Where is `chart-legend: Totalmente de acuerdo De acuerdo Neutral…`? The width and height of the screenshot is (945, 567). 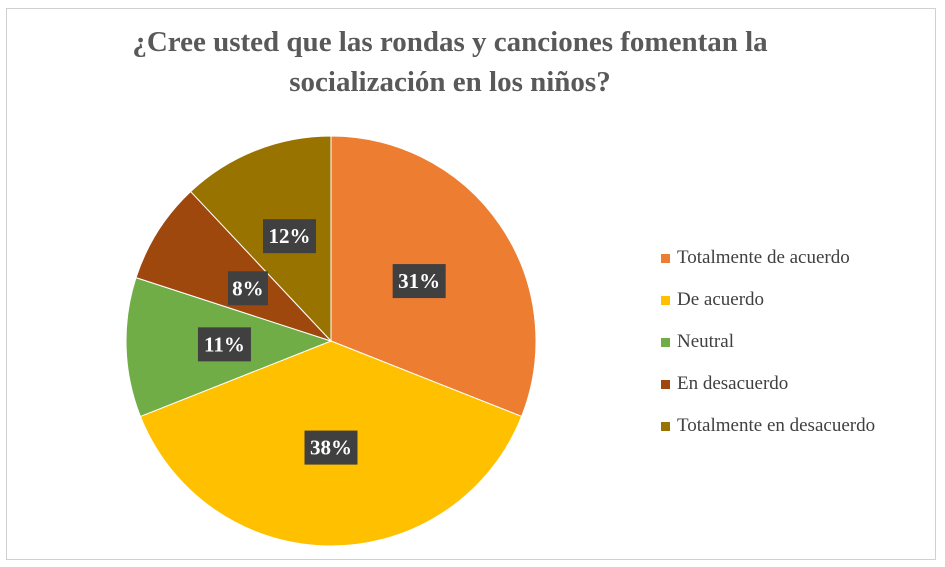
chart-legend: Totalmente de acuerdo De acuerdo Neutral… is located at coordinates (768, 342).